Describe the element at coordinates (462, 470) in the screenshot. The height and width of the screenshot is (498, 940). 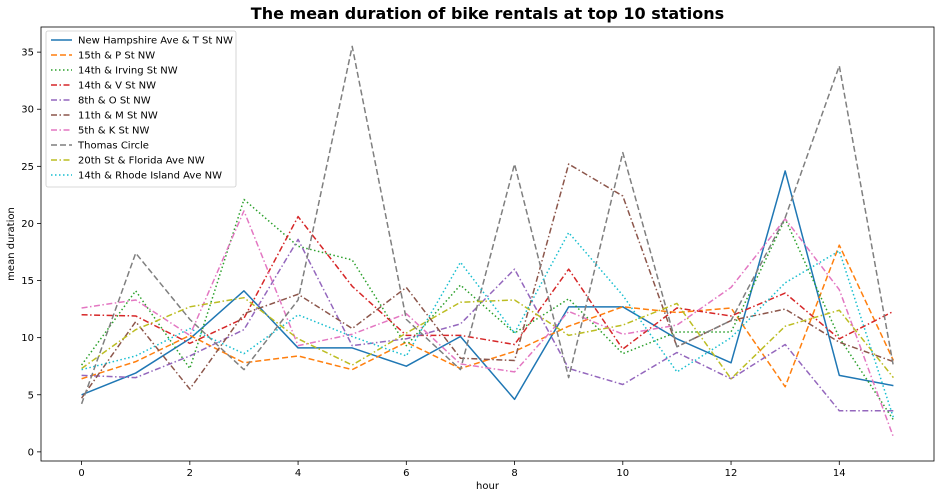
I see `x-axis: 0 2 4 6 8 10 12 14` at that location.